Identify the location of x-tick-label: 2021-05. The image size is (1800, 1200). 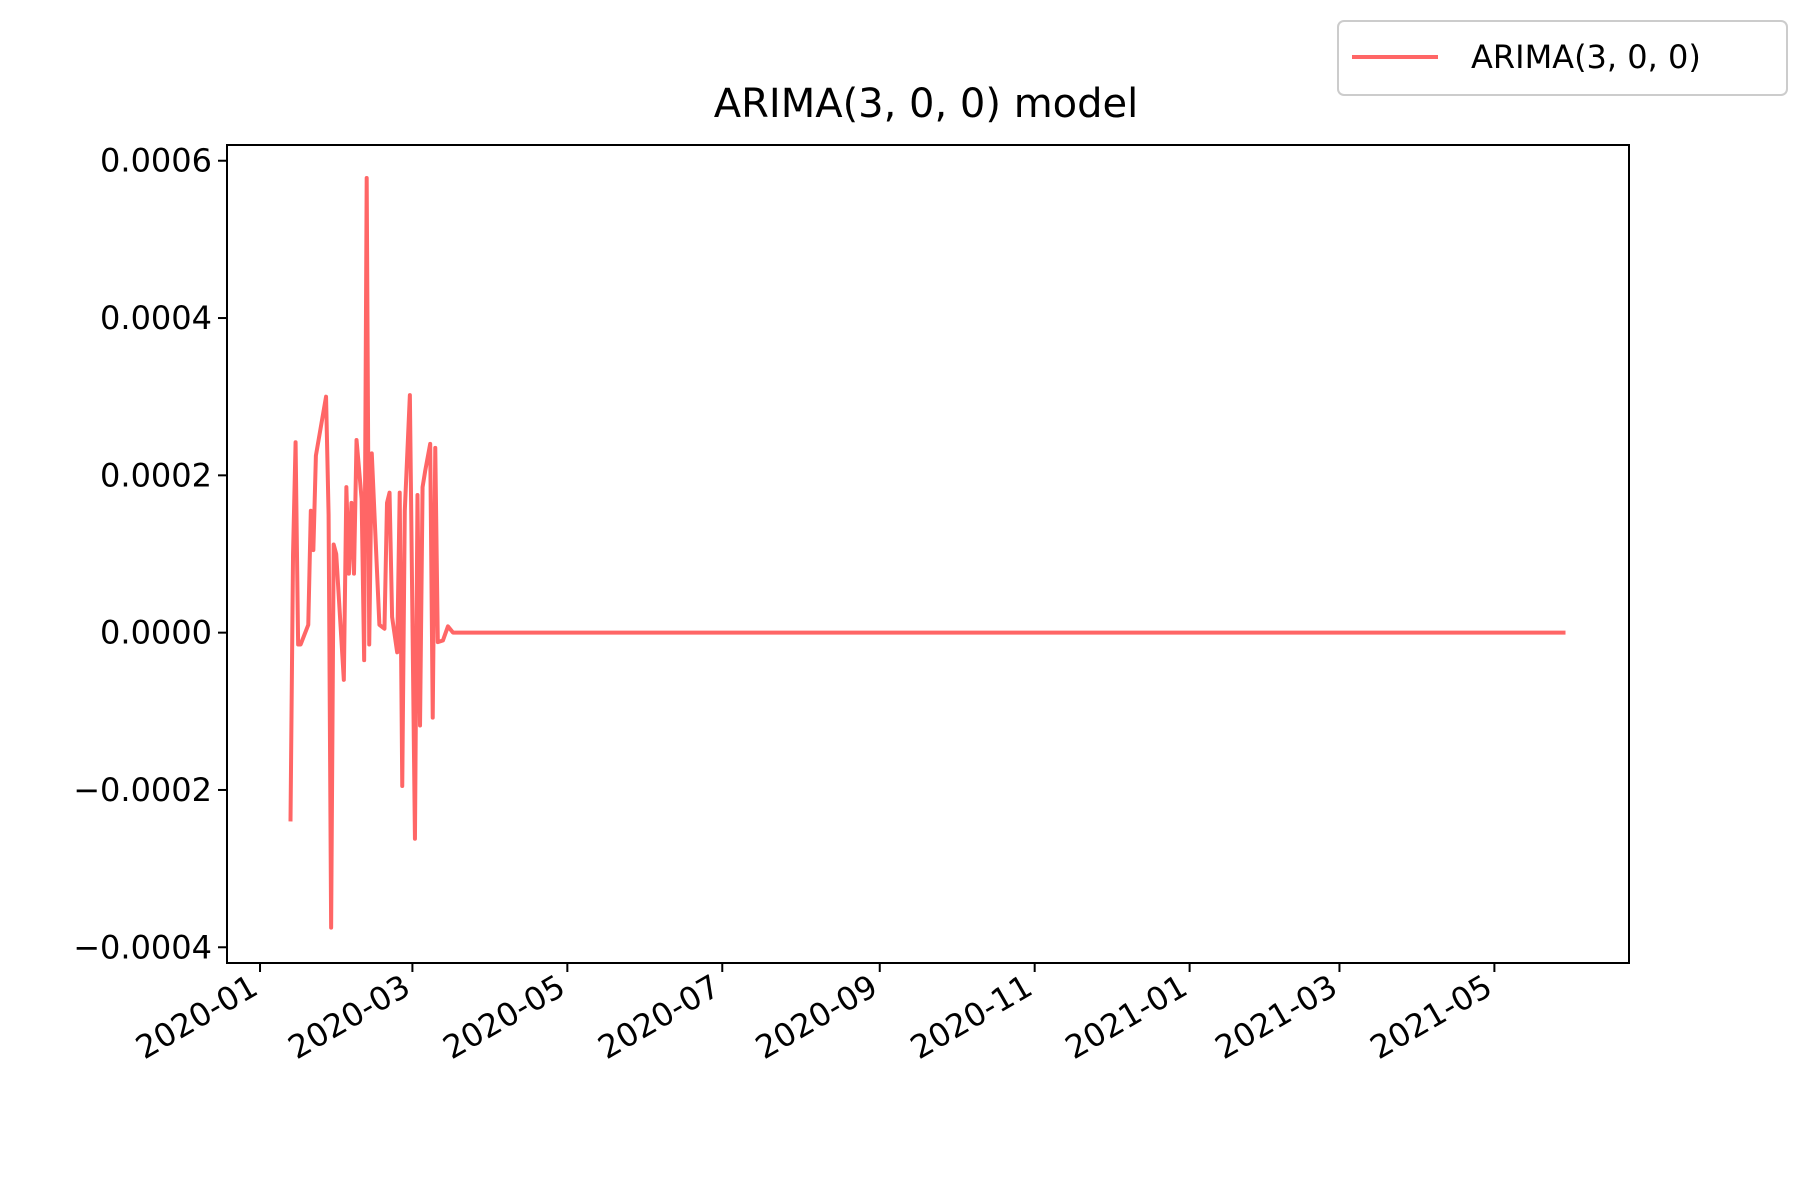
(1431, 1017).